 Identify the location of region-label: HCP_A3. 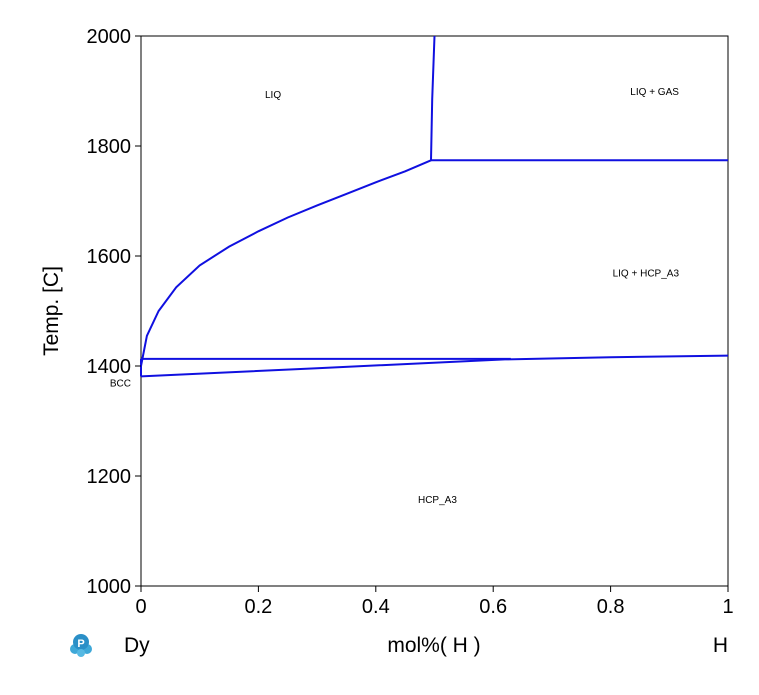
(437, 500).